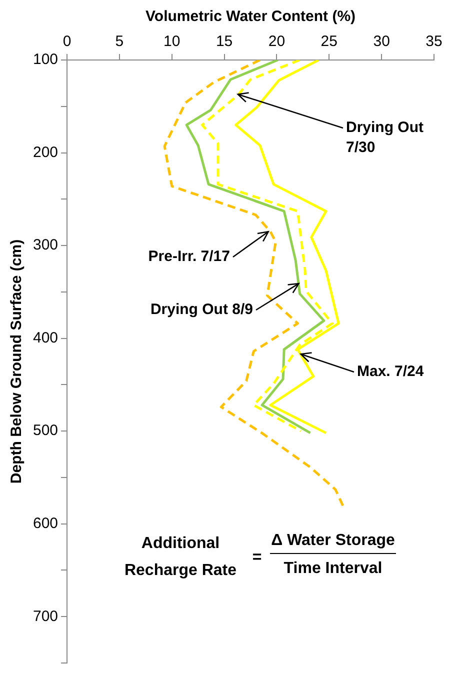  I want to click on y-tick-label: 700, so click(45, 616).